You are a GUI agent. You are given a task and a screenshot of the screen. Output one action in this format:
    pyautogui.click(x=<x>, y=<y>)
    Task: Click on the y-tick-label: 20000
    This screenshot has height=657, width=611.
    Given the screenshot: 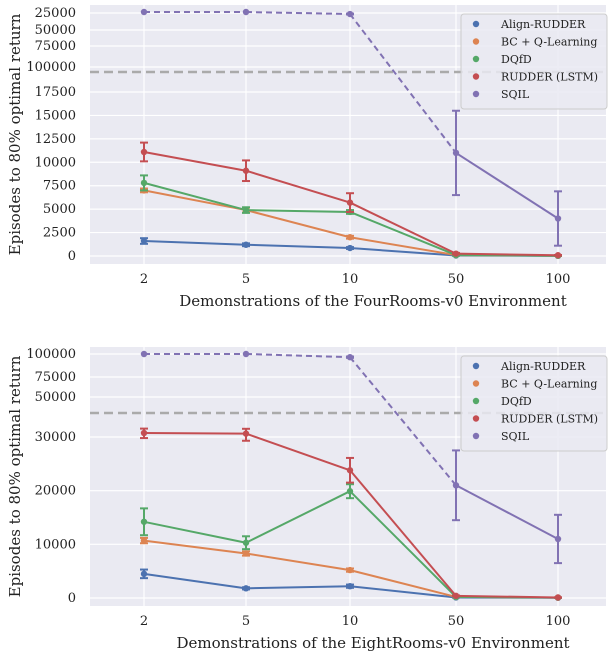 What is the action you would take?
    pyautogui.click(x=55, y=491)
    